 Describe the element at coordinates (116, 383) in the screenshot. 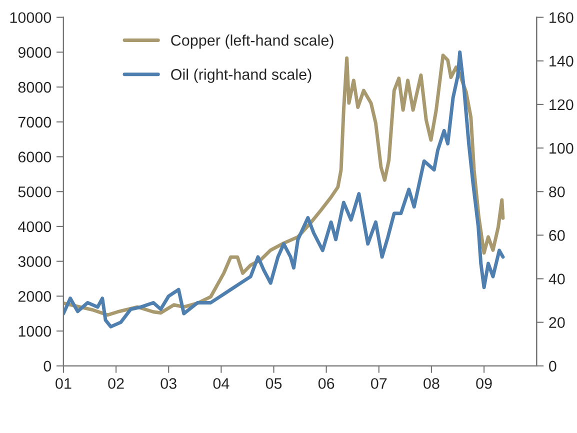

I see `x-tick-label: 02` at that location.